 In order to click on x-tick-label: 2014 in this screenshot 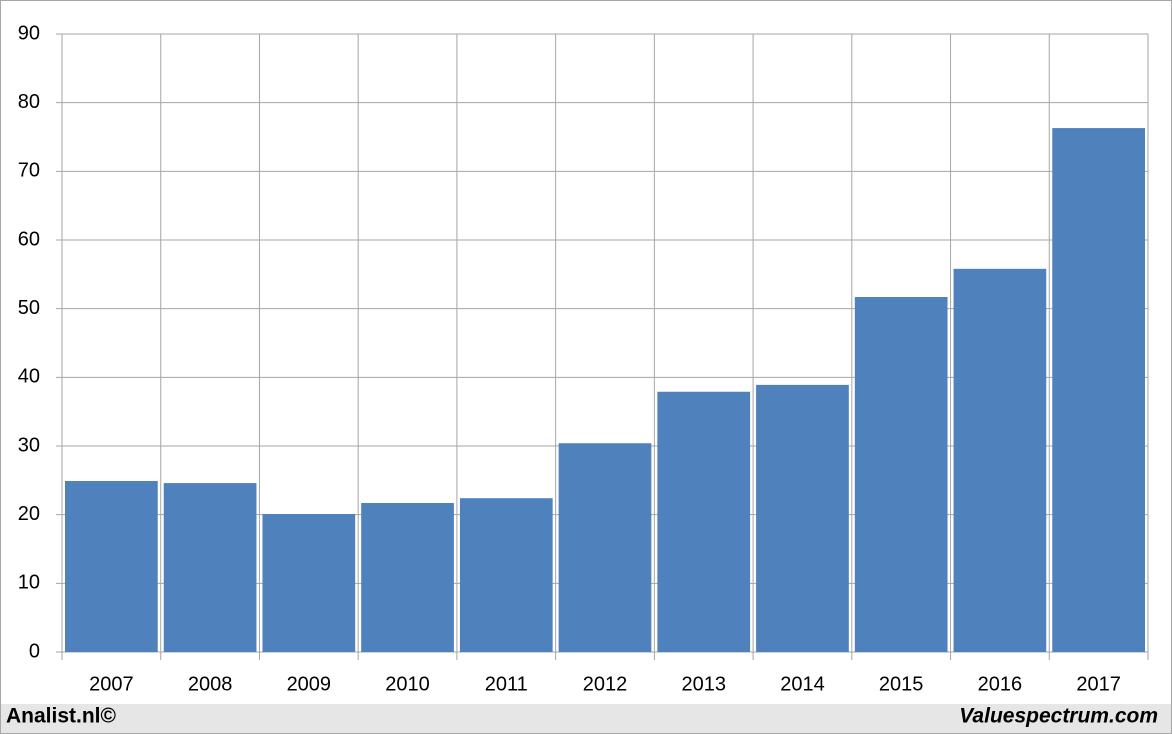, I will do `click(802, 684)`.